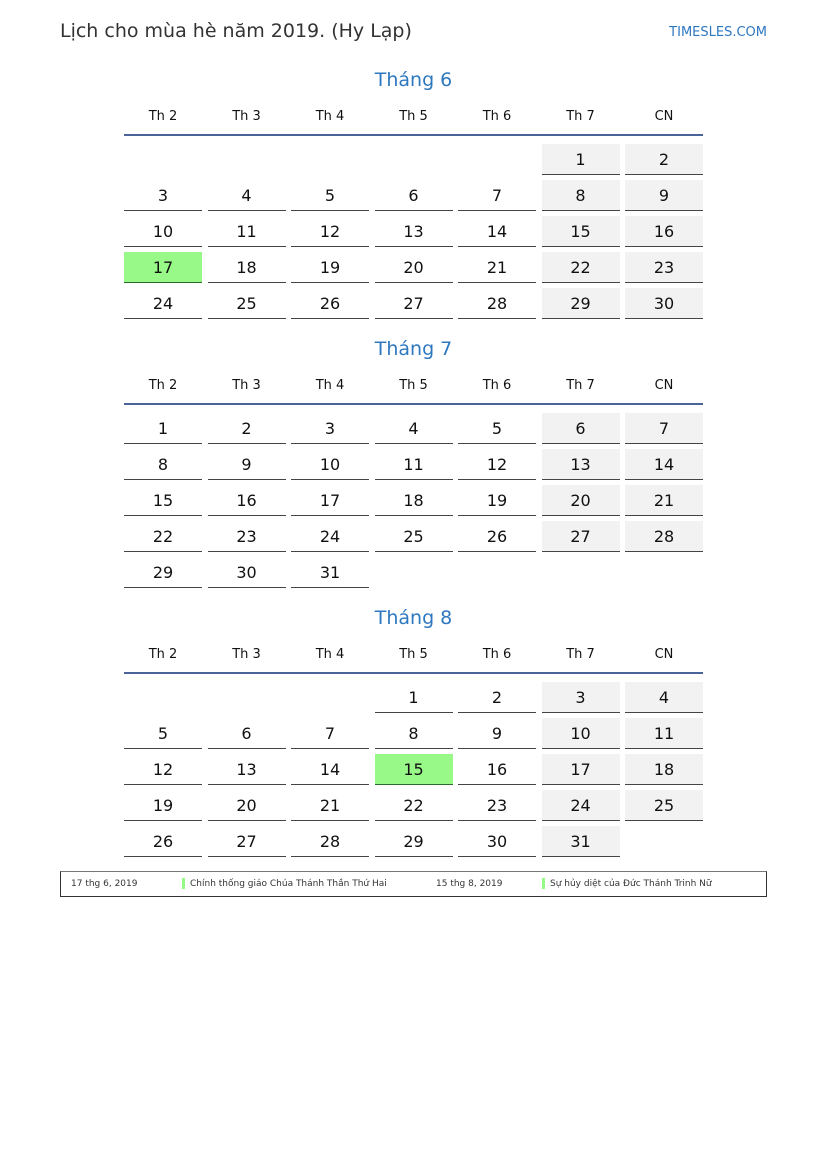 The image size is (827, 1169). Describe the element at coordinates (413, 117) in the screenshot. I see `weekday-header: Th 2 Th 3 Th 4 Th 5 Th 6 Th 7 CN` at that location.